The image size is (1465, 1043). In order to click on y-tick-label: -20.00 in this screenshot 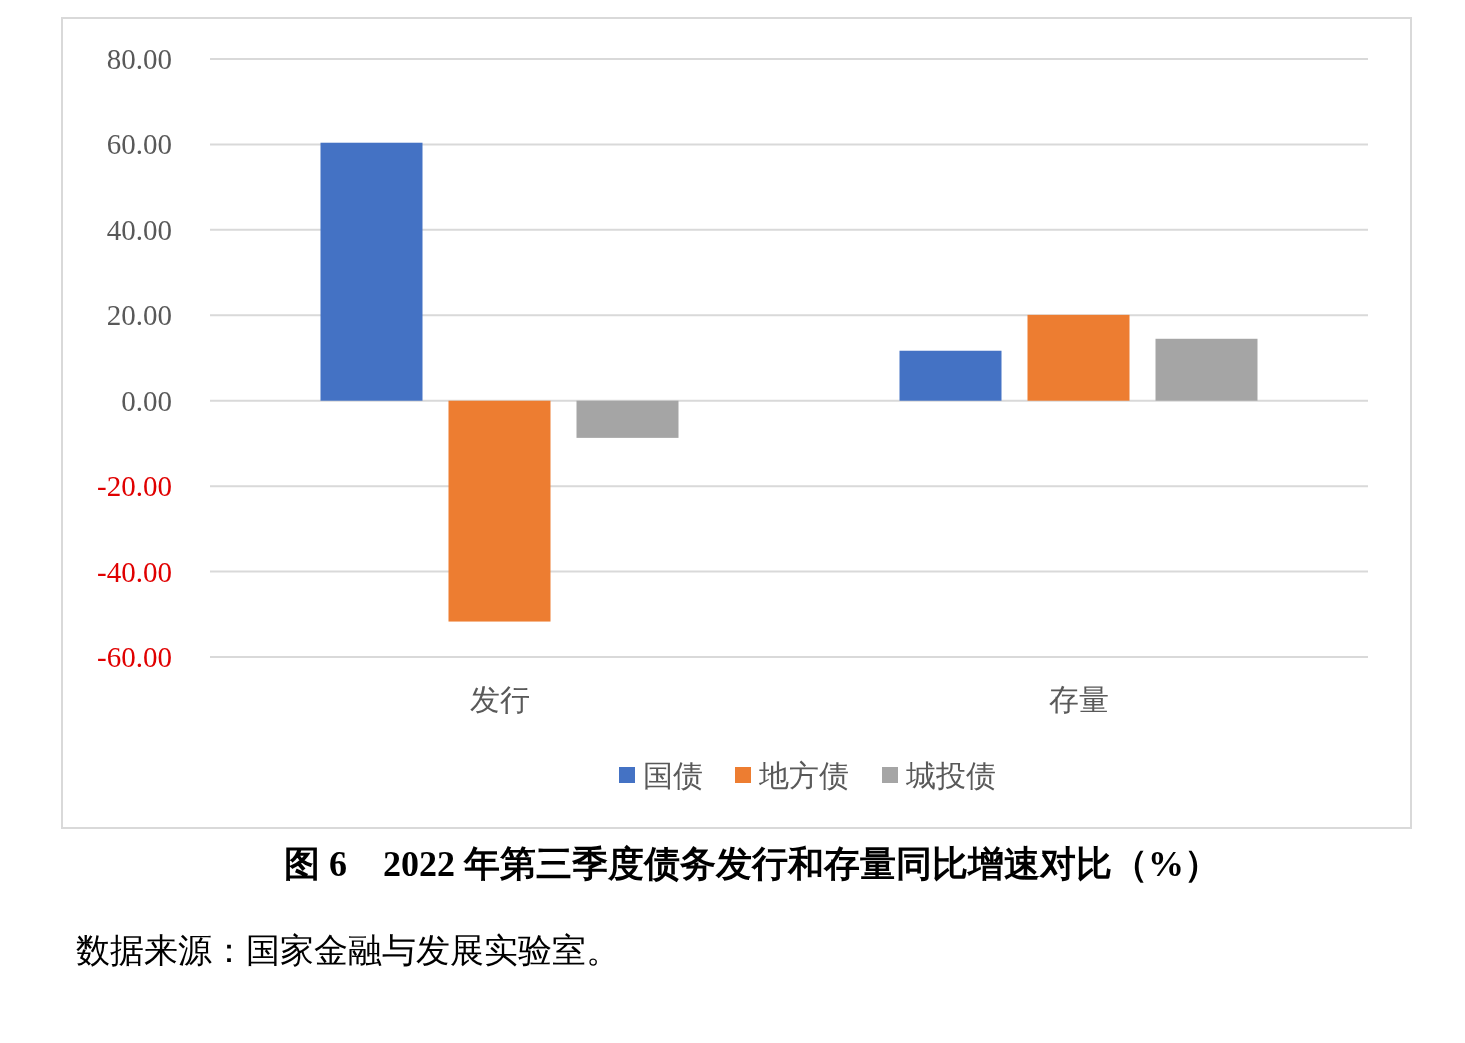, I will do `click(134, 486)`.